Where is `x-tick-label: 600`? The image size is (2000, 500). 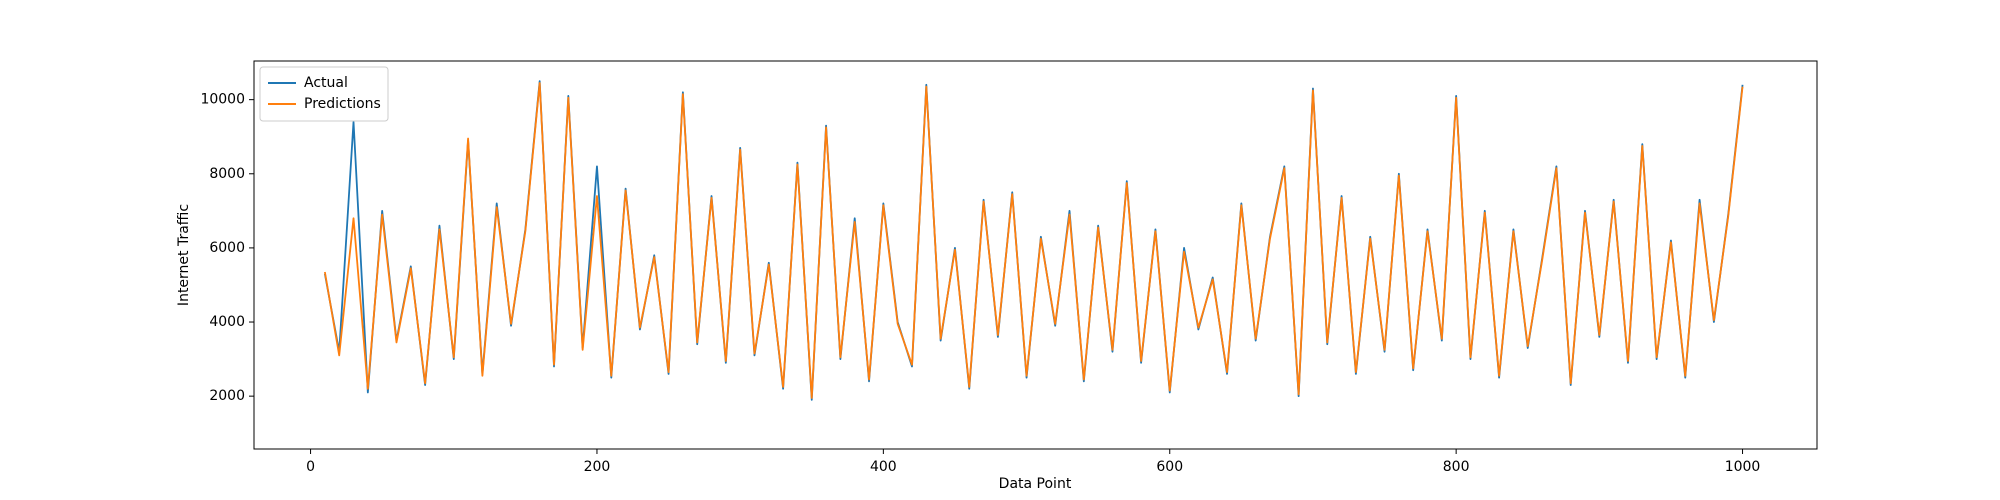 x-tick-label: 600 is located at coordinates (1169, 467).